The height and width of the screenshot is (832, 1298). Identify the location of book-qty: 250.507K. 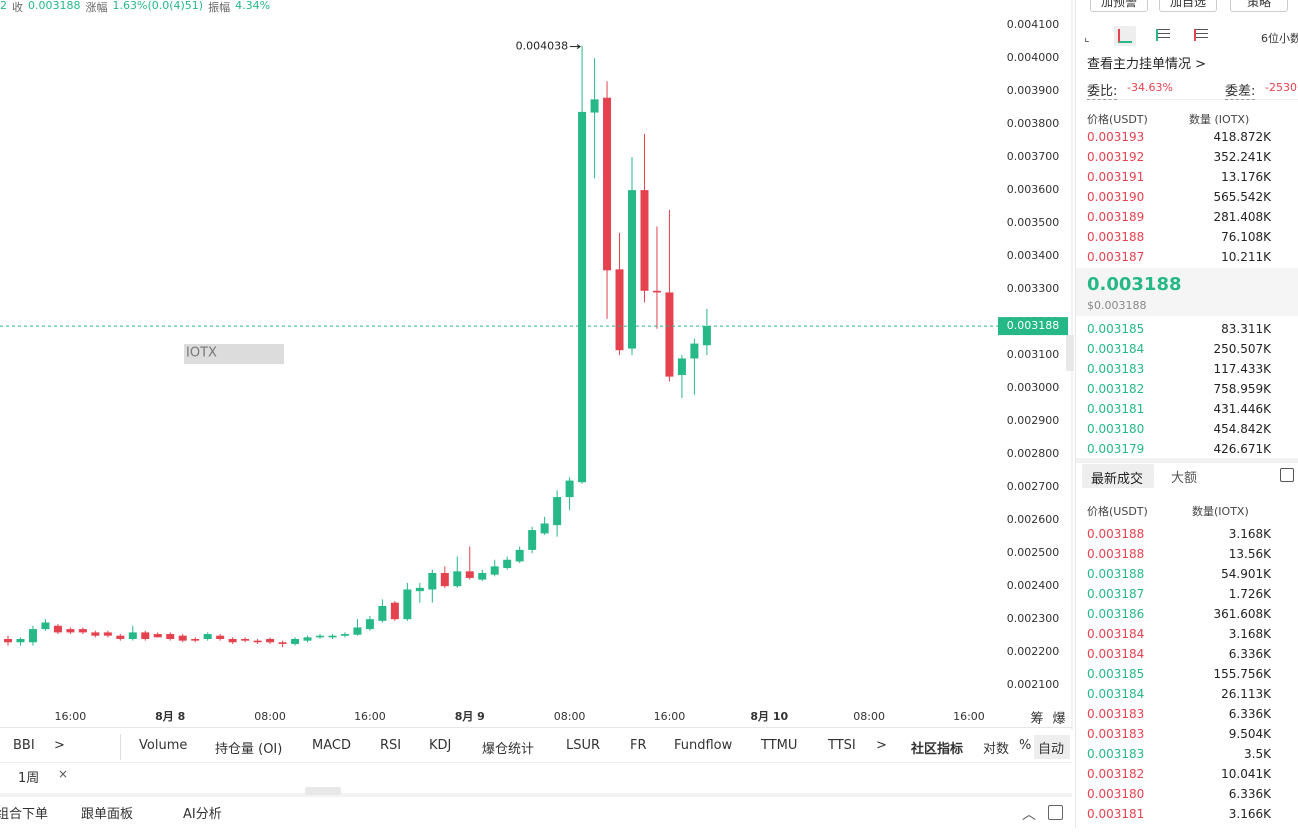
(1242, 349).